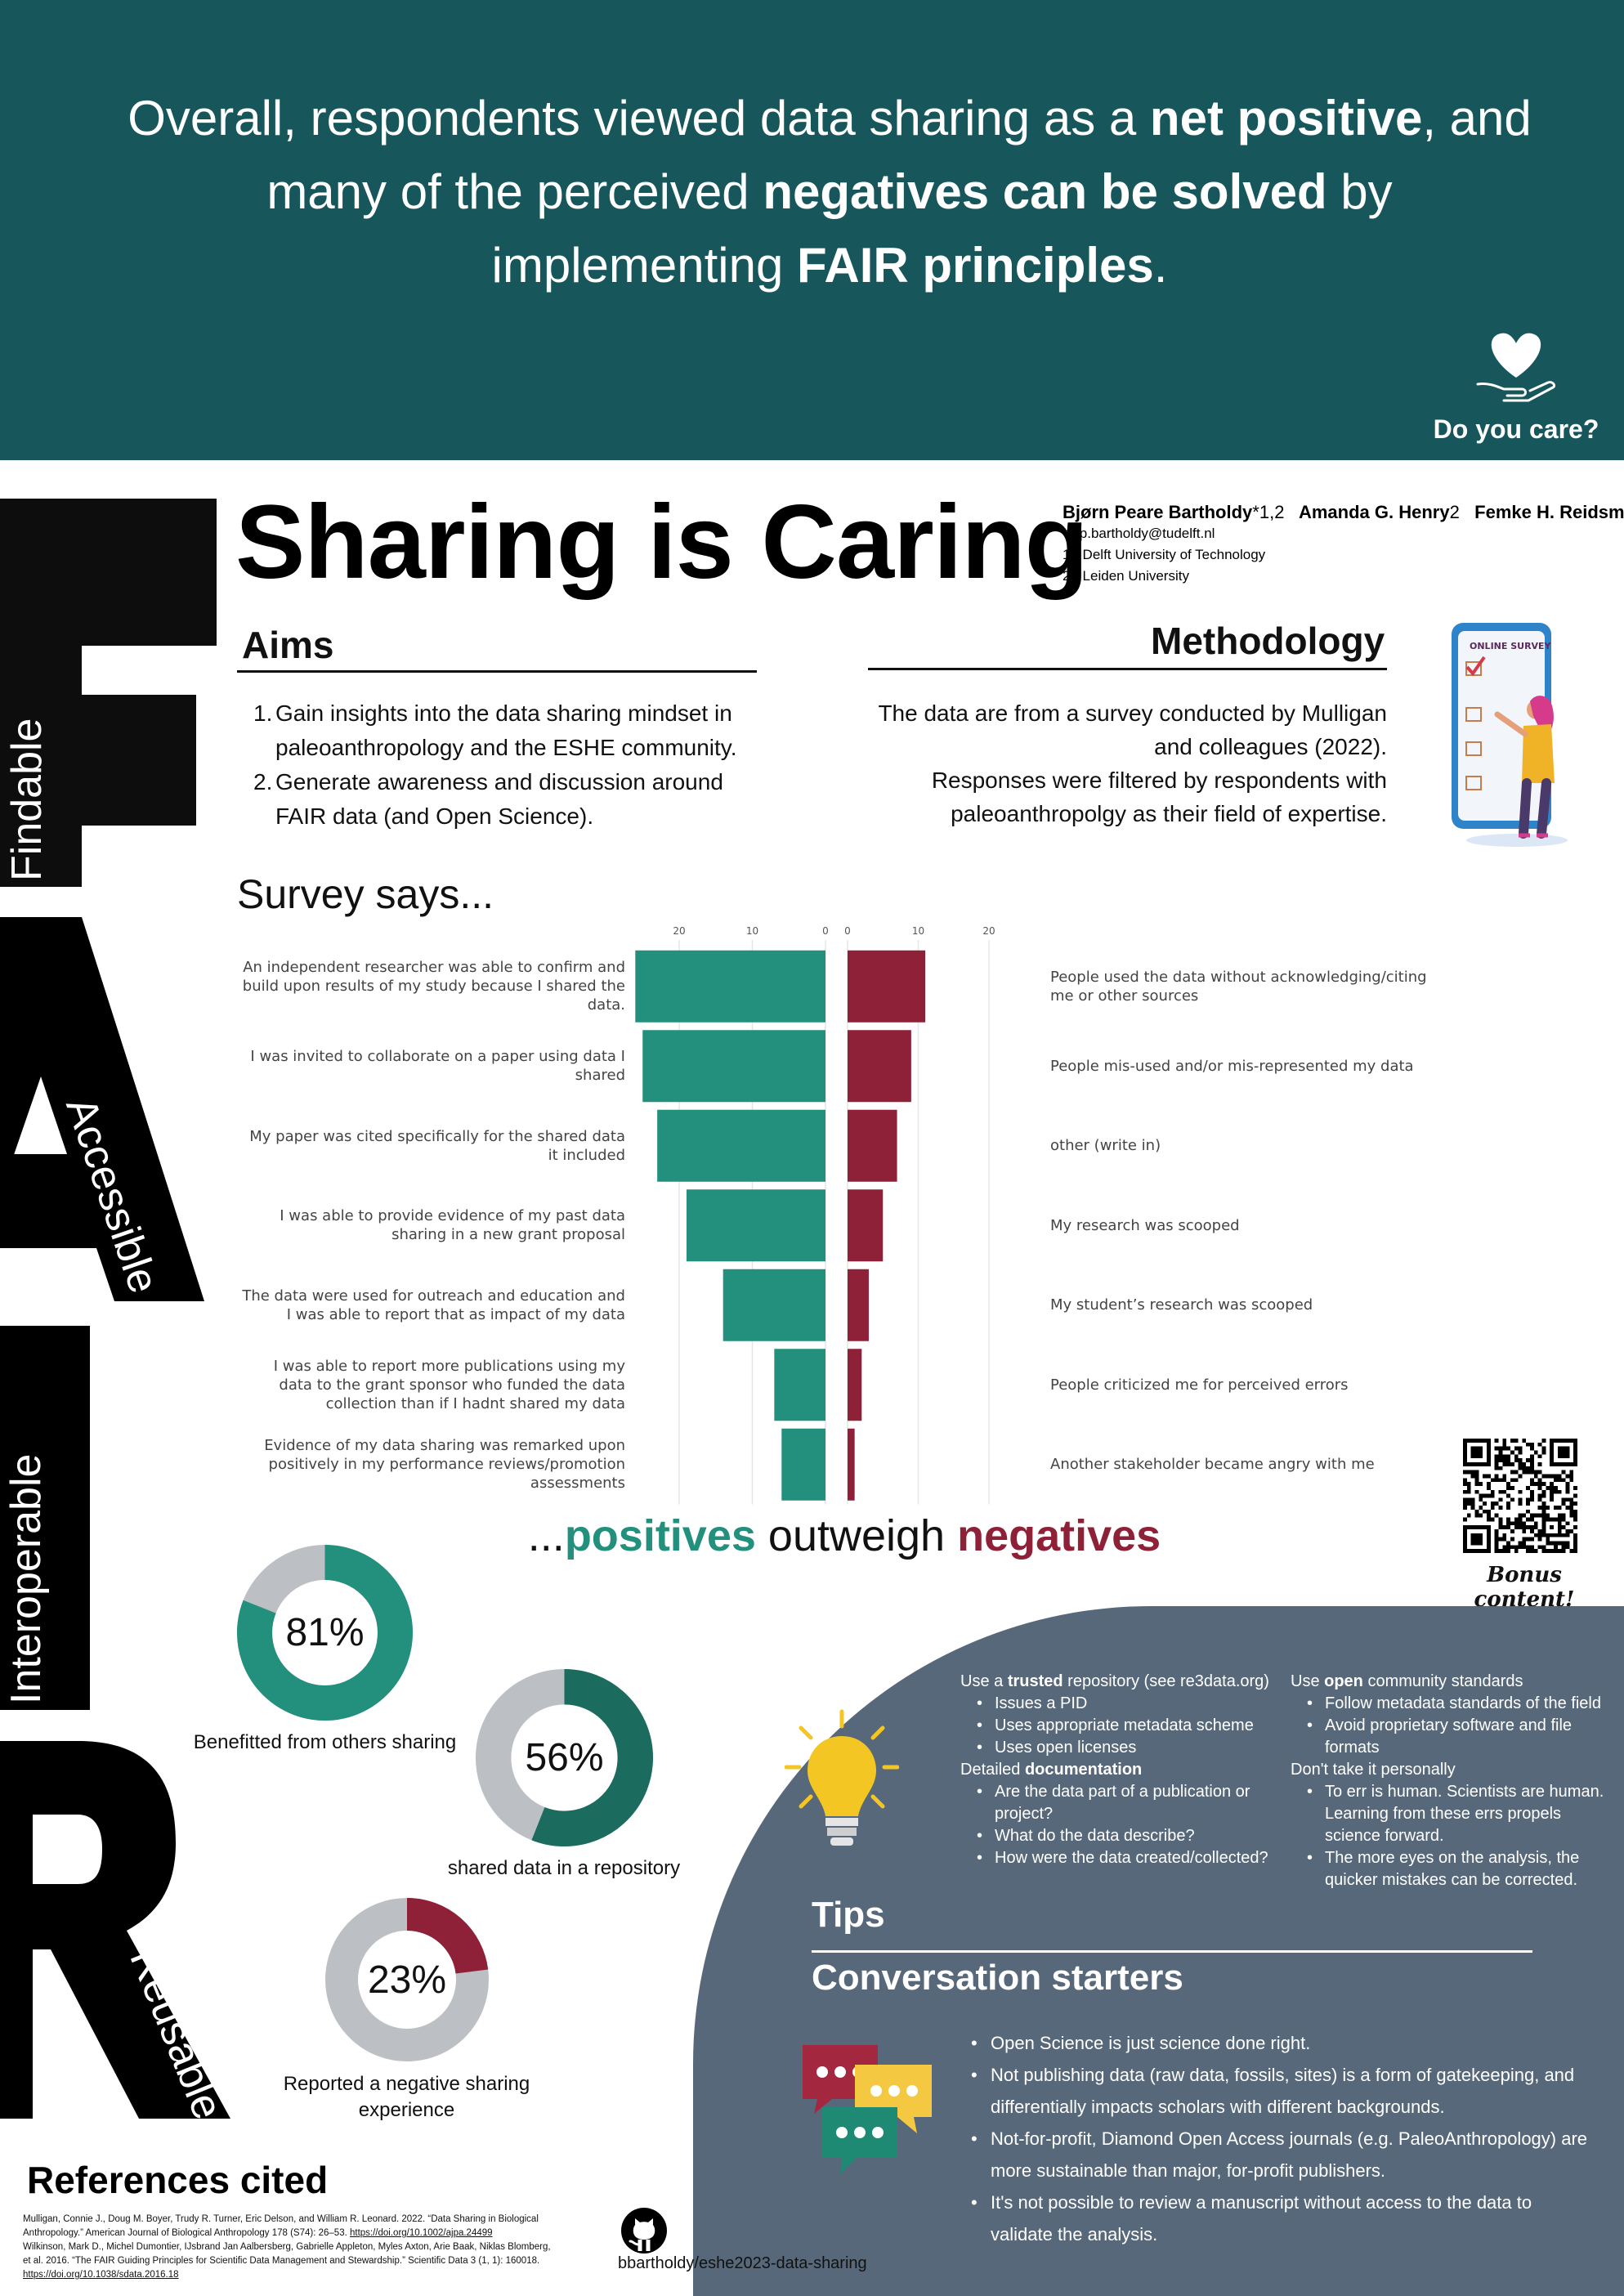 This screenshot has width=1624, height=2296. What do you see at coordinates (1461, 1704) in the screenshot?
I see `list-item: Follow metadata standards of the field` at bounding box center [1461, 1704].